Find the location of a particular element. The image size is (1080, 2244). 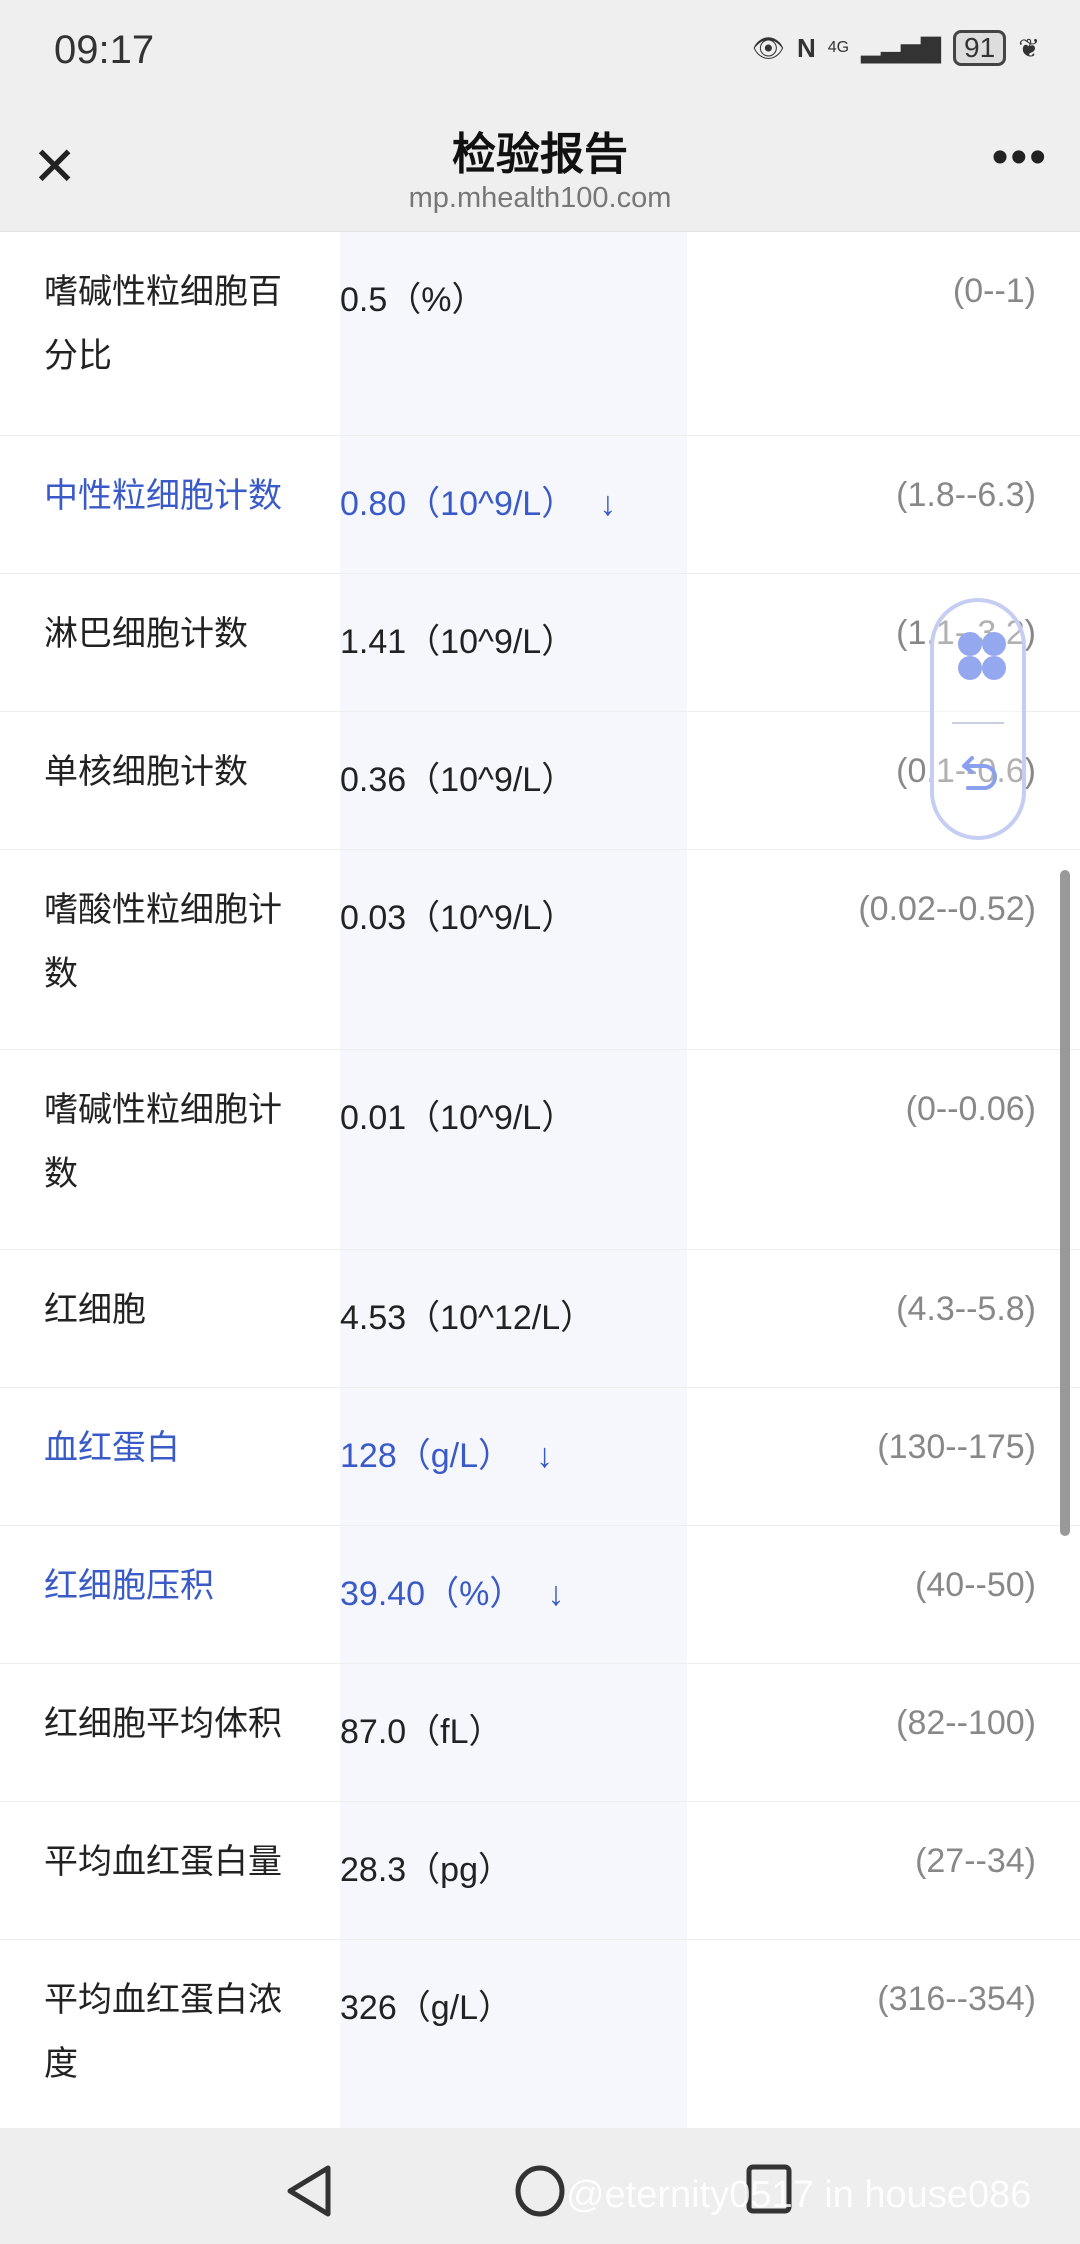

test-name: 单核细胞计数 is located at coordinates (146, 772).